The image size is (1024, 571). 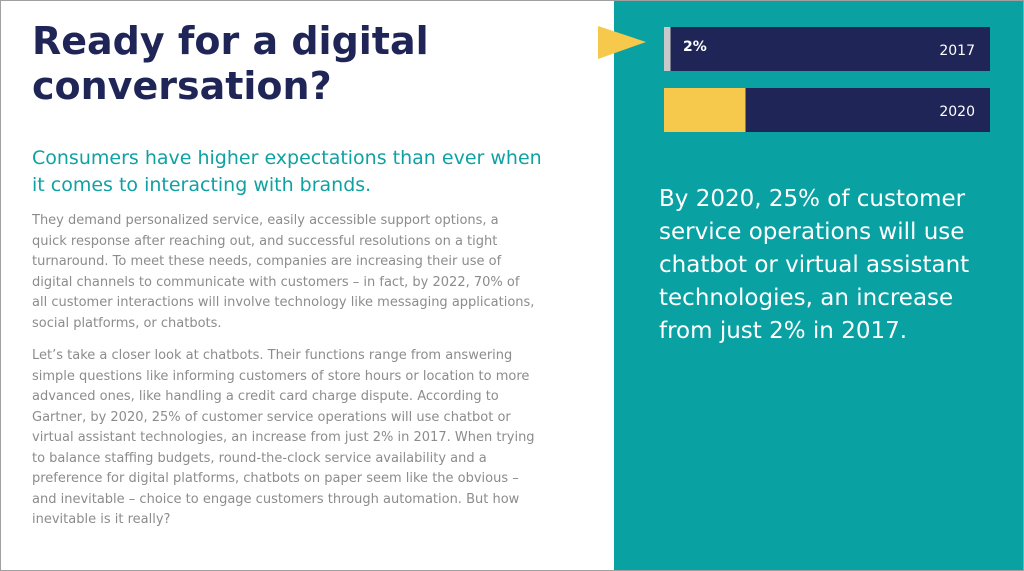 What do you see at coordinates (957, 112) in the screenshot?
I see `category-label: 2020` at bounding box center [957, 112].